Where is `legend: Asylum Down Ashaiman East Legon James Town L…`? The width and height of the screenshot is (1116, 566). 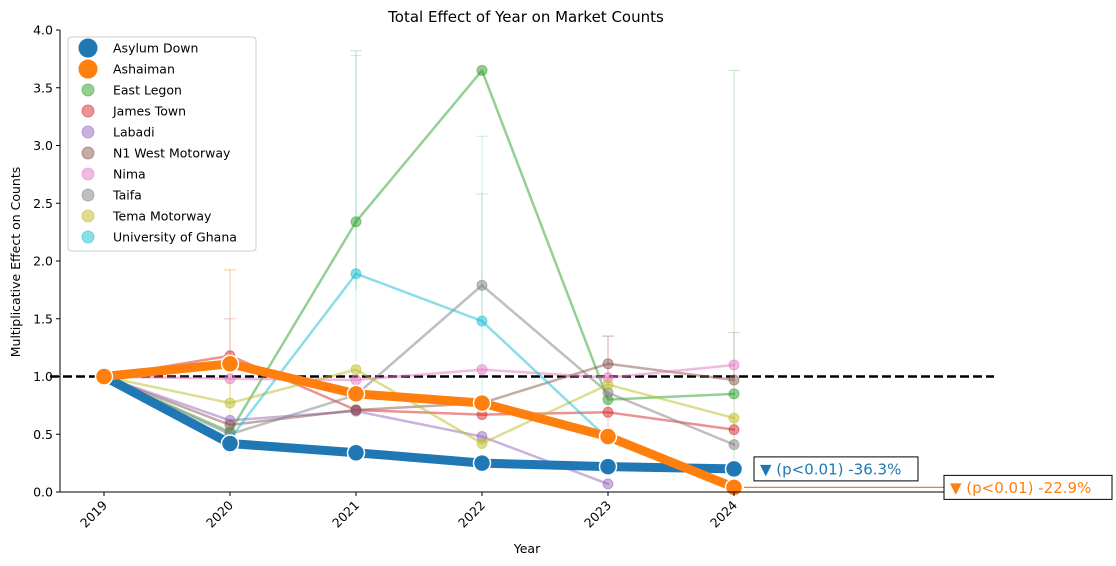
legend: Asylum Down Ashaiman East Legon James Town L… is located at coordinates (162, 144).